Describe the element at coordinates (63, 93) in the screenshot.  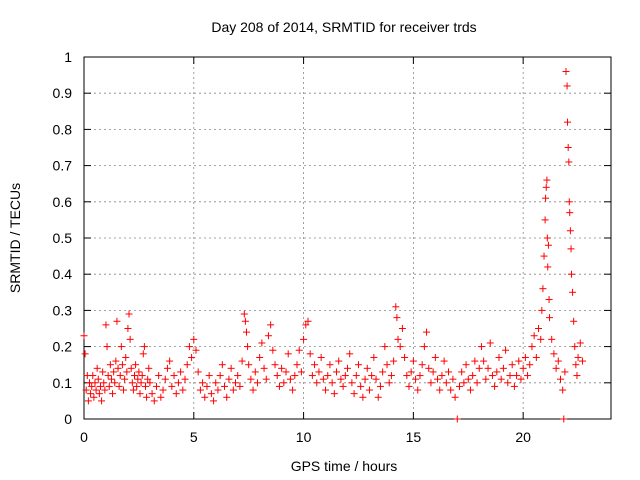
I see `y-tick-label: 0.9` at that location.